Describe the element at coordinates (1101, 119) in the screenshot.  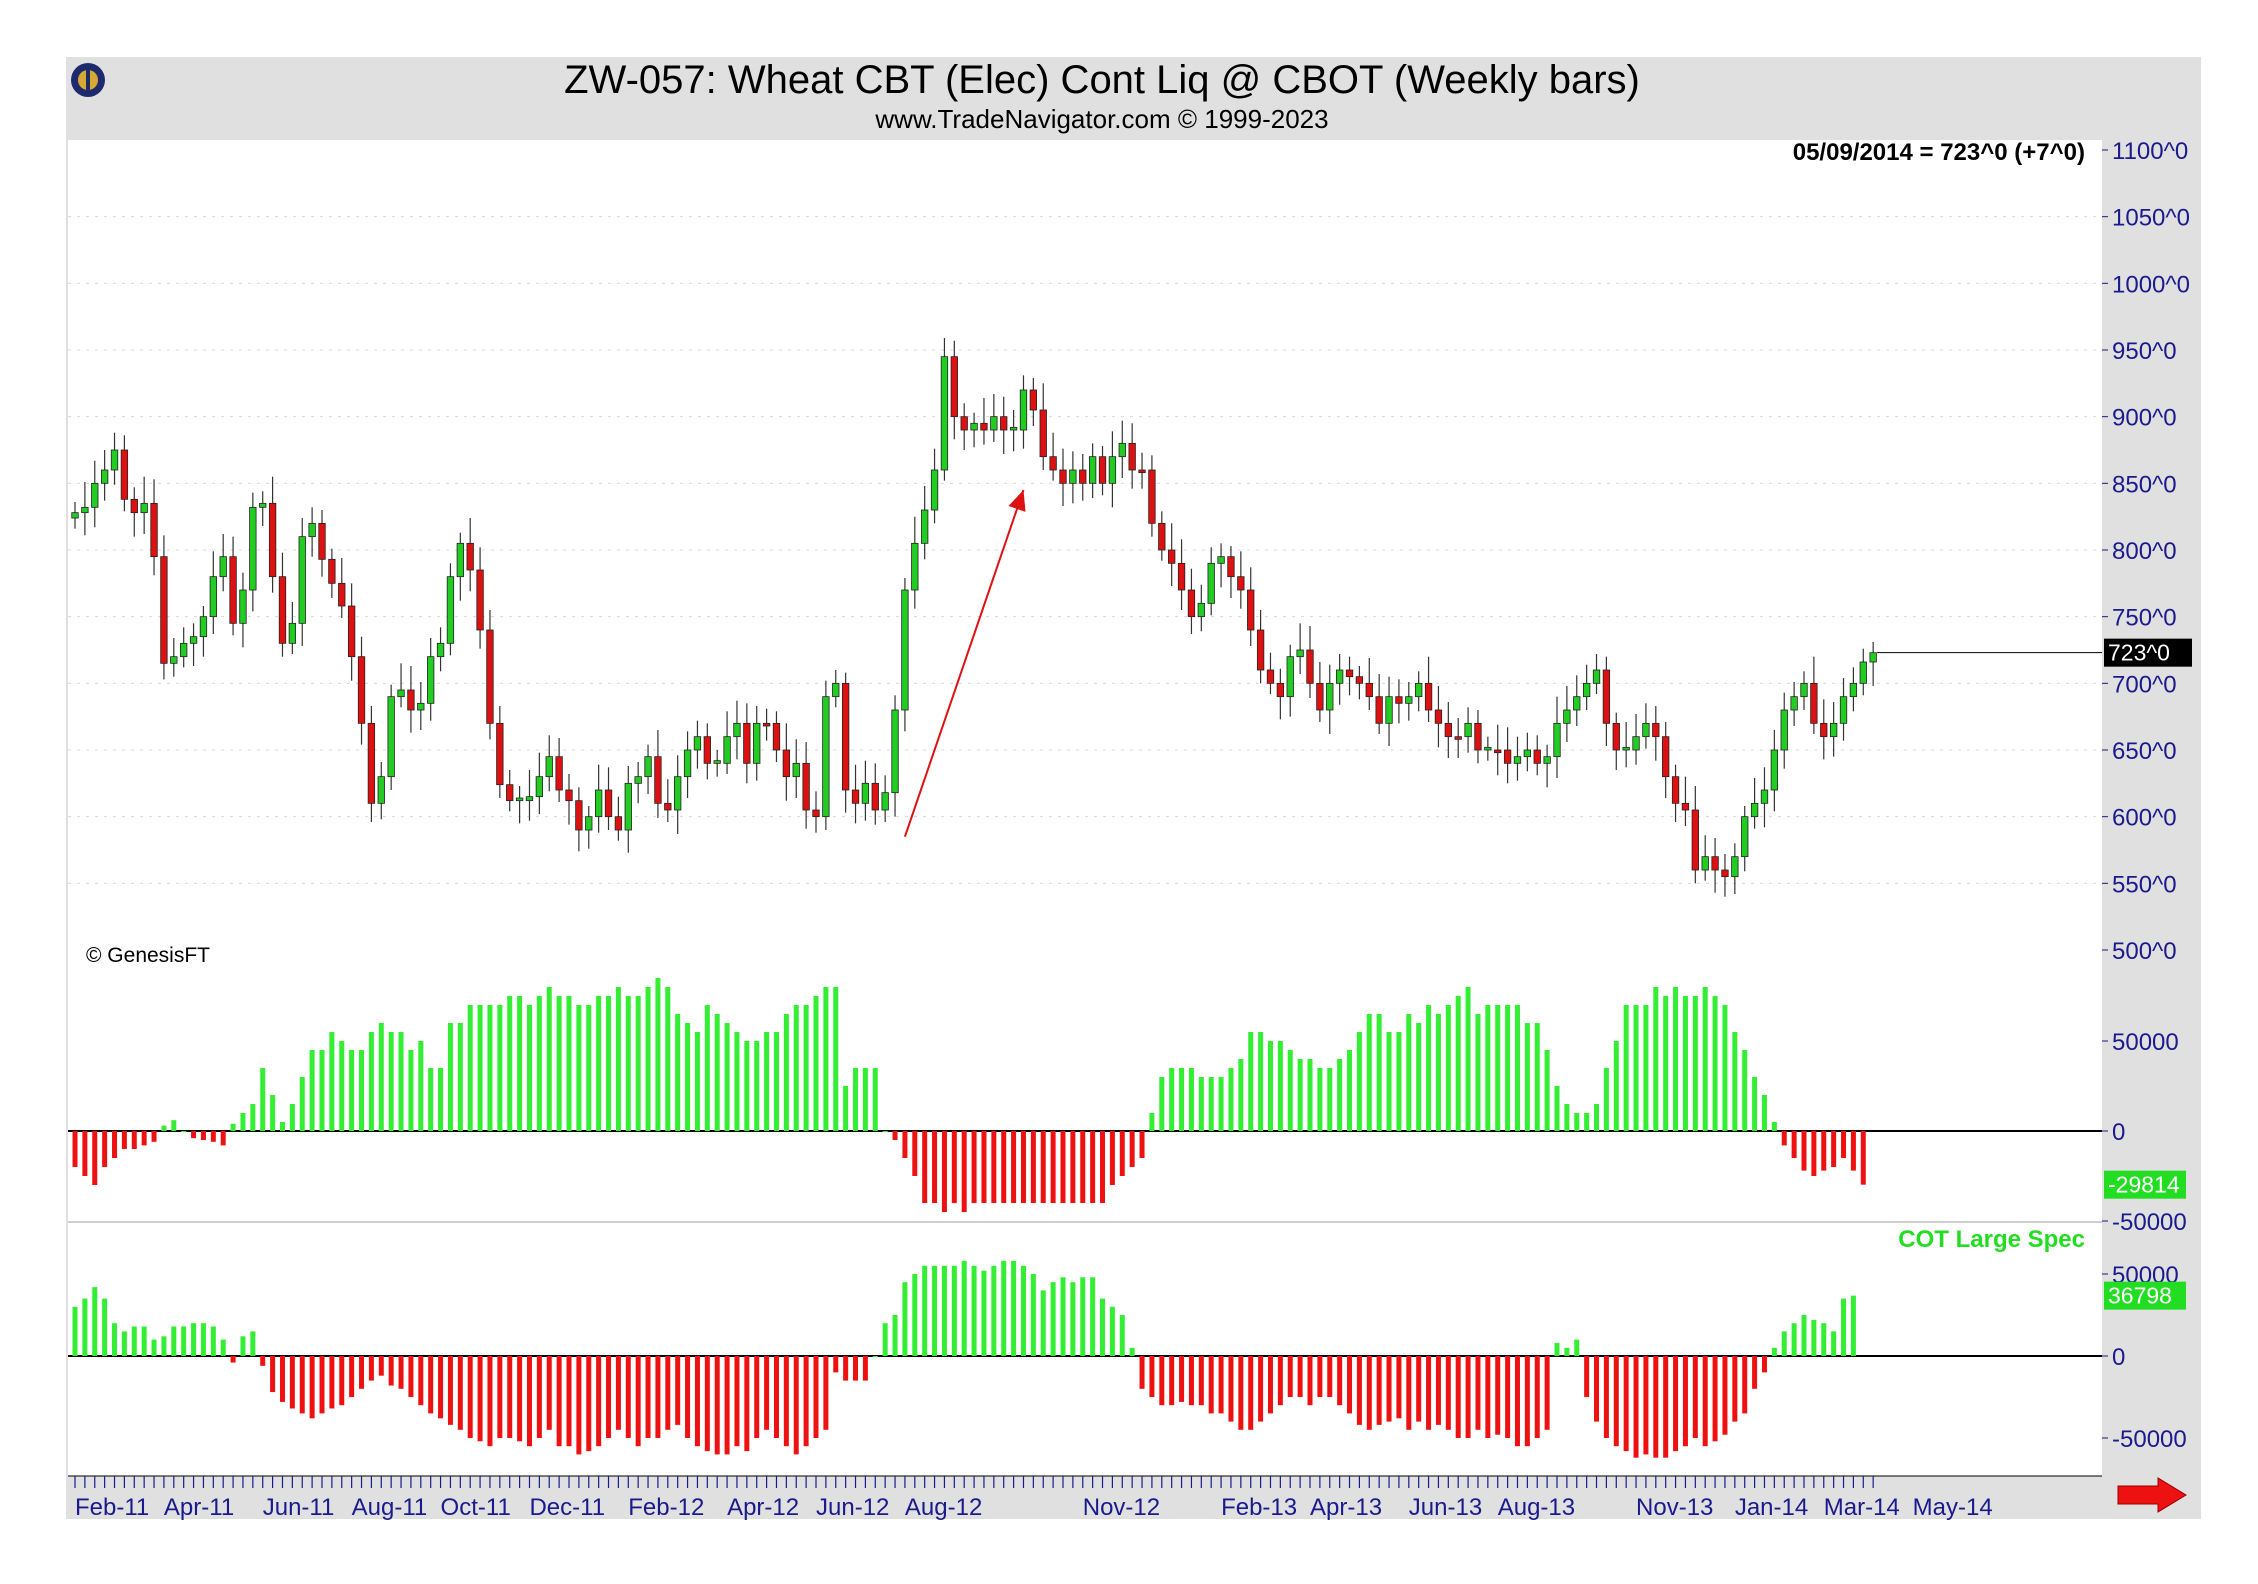
I see `chart-subtitle: www.TradeNavigator.com © 1999-2023` at that location.